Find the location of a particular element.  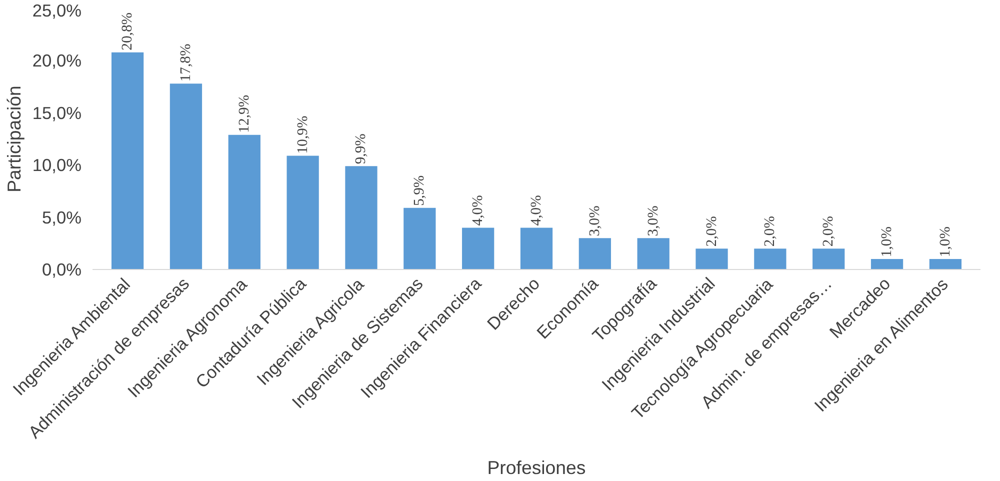

data-label: 10,9% is located at coordinates (302, 135).